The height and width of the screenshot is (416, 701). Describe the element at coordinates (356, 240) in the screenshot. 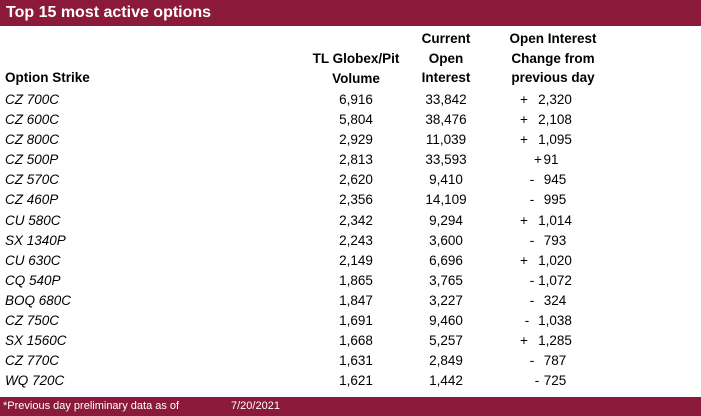

I see `volume-cell: 2,243` at that location.